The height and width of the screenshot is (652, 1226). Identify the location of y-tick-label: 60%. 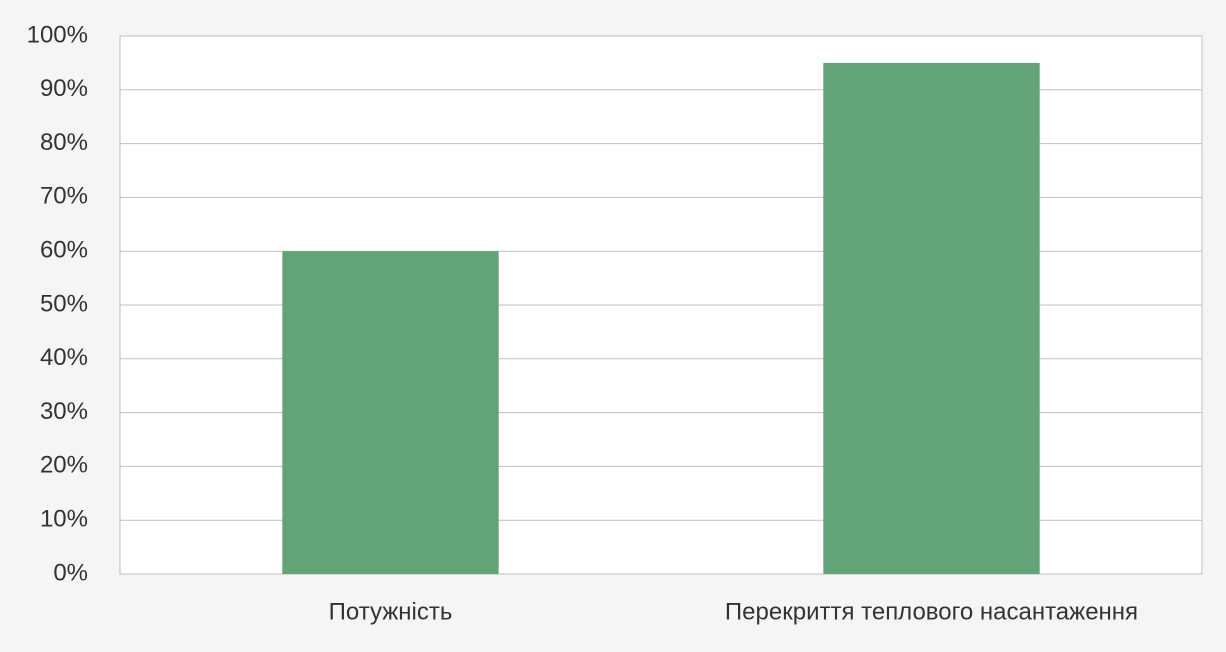
(64, 250).